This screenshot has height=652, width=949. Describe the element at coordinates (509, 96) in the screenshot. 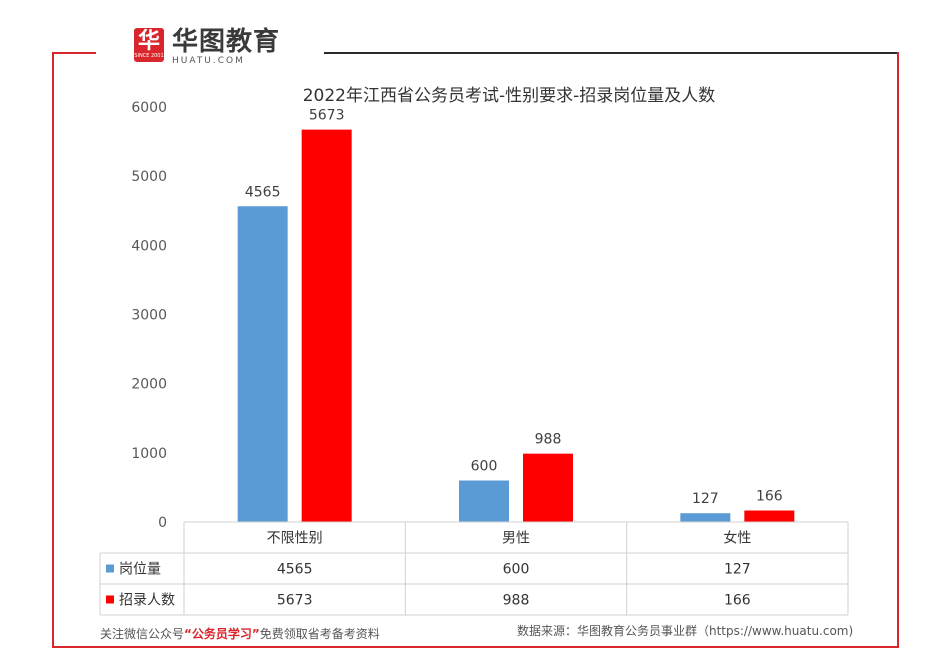

I see `chart-title: 2022年江西省公务员考试-性别要求-招录岗位量及人数` at that location.